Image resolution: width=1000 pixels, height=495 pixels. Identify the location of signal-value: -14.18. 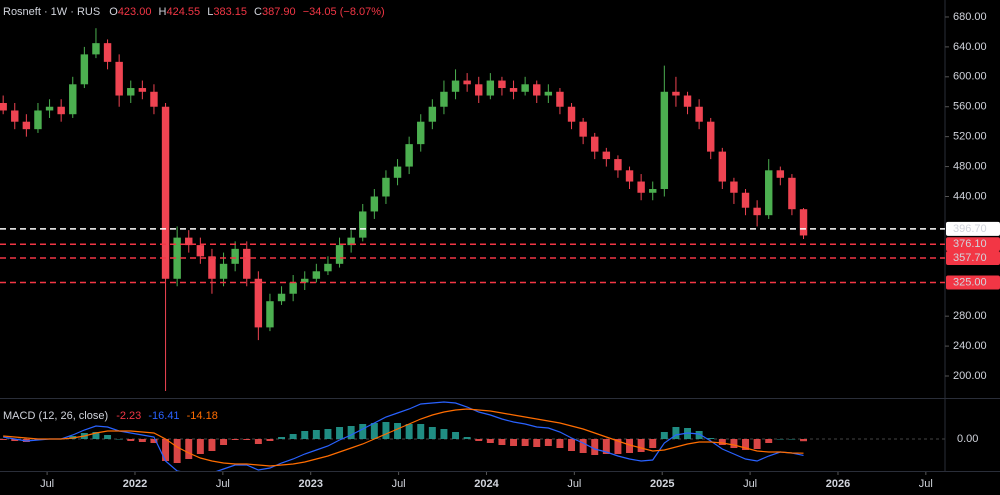
(202, 416).